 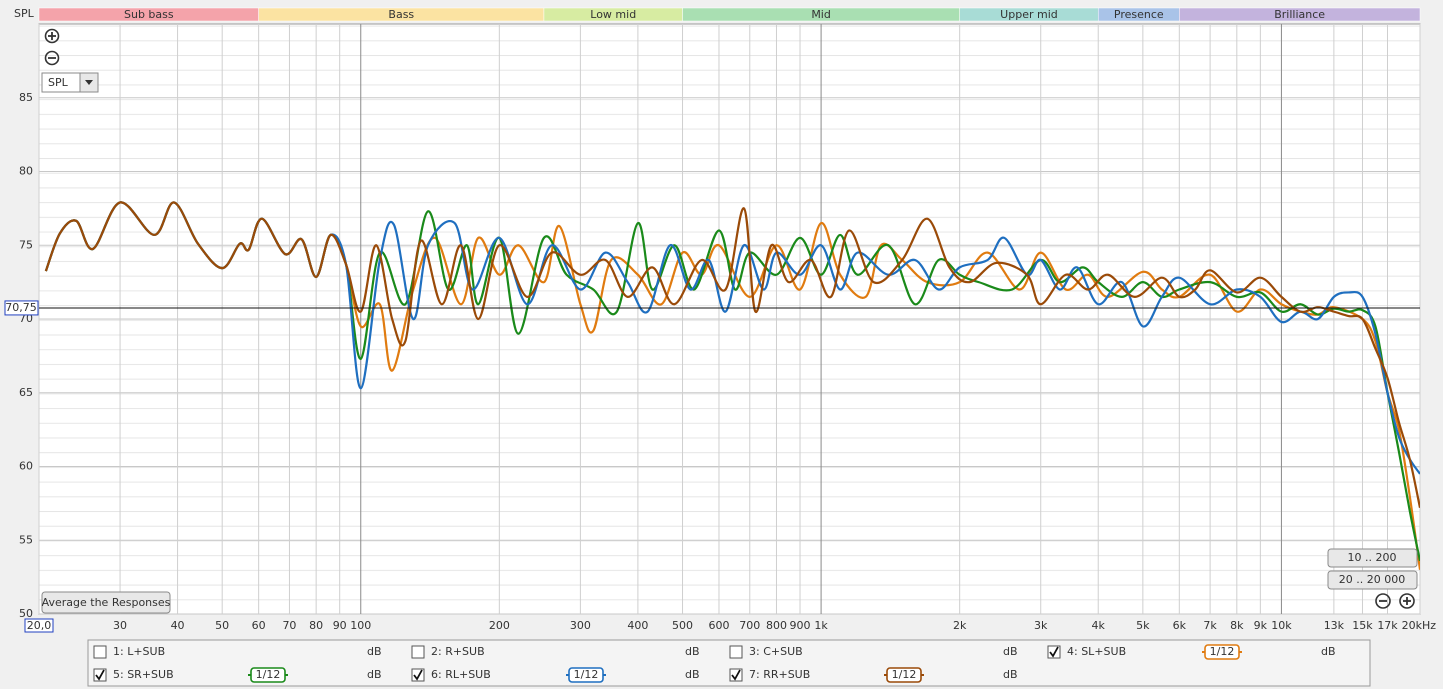 I want to click on legend-entry: 2: R+SUB, so click(x=458, y=651).